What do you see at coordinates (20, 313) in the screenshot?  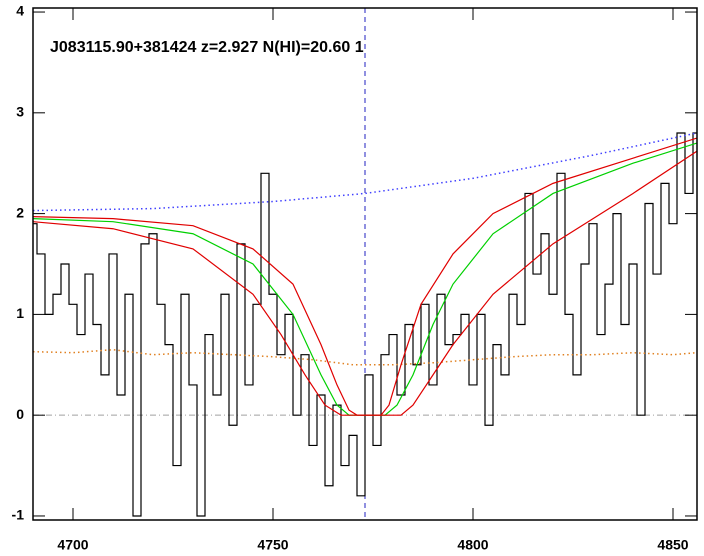 I see `y-tick-label: 1` at bounding box center [20, 313].